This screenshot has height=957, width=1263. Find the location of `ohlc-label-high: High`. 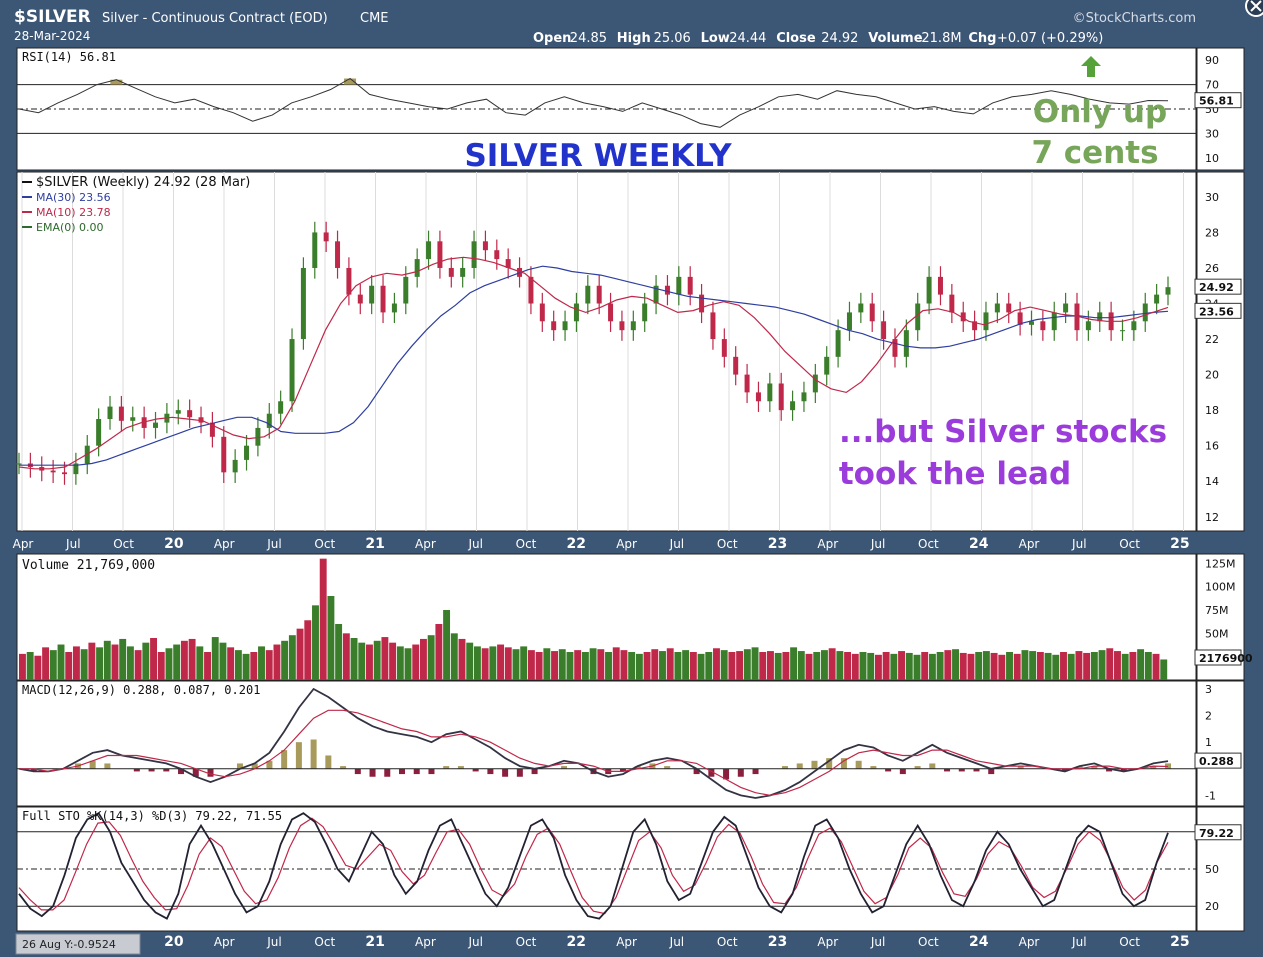

ohlc-label-high: High is located at coordinates (634, 38).